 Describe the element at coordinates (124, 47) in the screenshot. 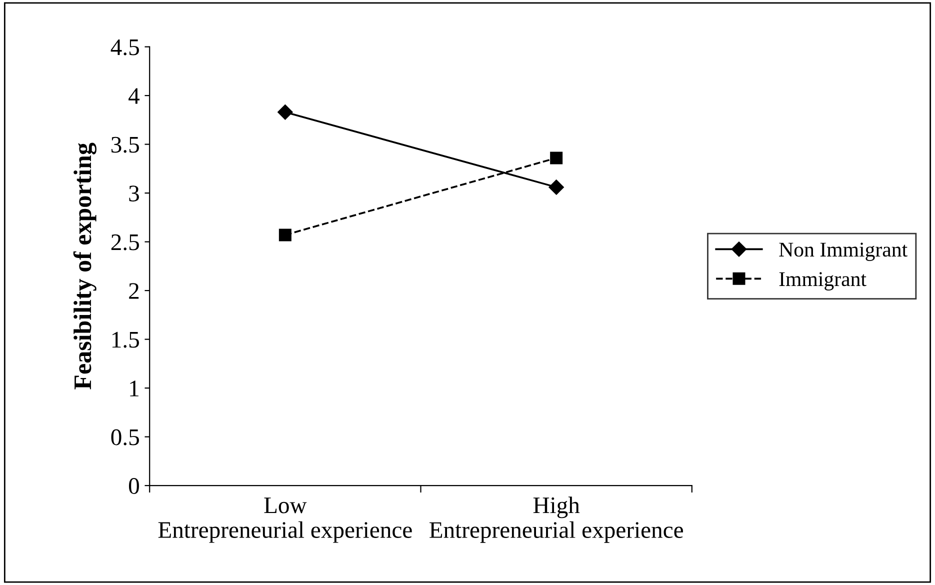

I see `y-tick-label: 4.5` at that location.